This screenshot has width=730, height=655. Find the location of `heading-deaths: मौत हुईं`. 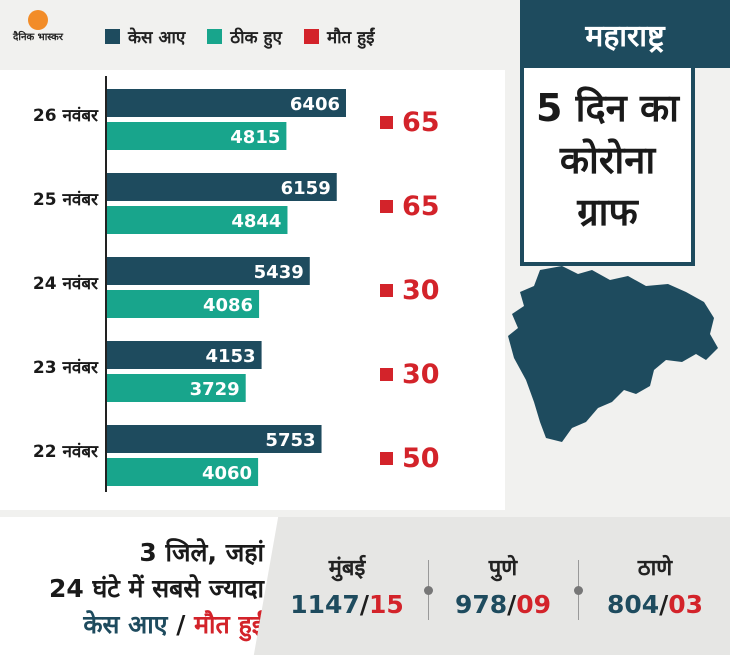

heading-deaths: मौत हुईं is located at coordinates (229, 624).